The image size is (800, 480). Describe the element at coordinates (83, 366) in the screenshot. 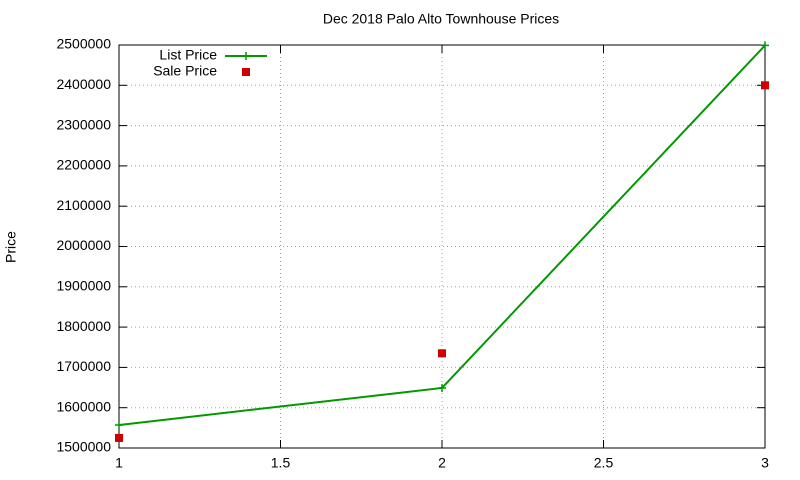

I see `y-tick-label: 1700000` at that location.